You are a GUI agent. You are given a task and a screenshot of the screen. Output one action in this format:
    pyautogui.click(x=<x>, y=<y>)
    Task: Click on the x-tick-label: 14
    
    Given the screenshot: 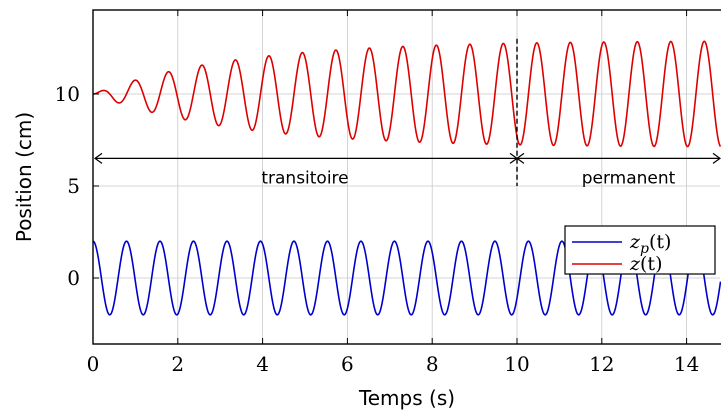 What is the action you would take?
    pyautogui.click(x=686, y=364)
    